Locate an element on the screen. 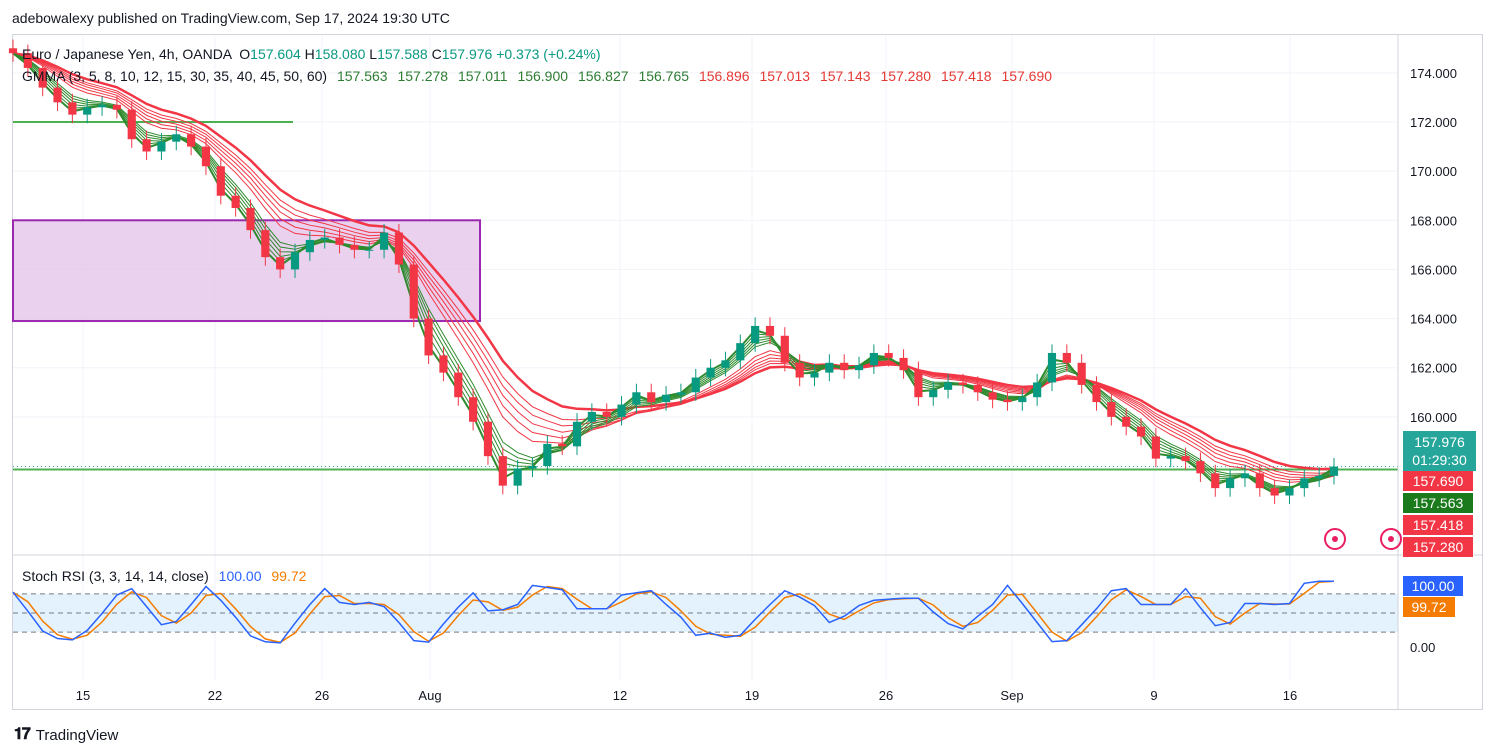  gmma-long-5: 157.690 is located at coordinates (1027, 76).